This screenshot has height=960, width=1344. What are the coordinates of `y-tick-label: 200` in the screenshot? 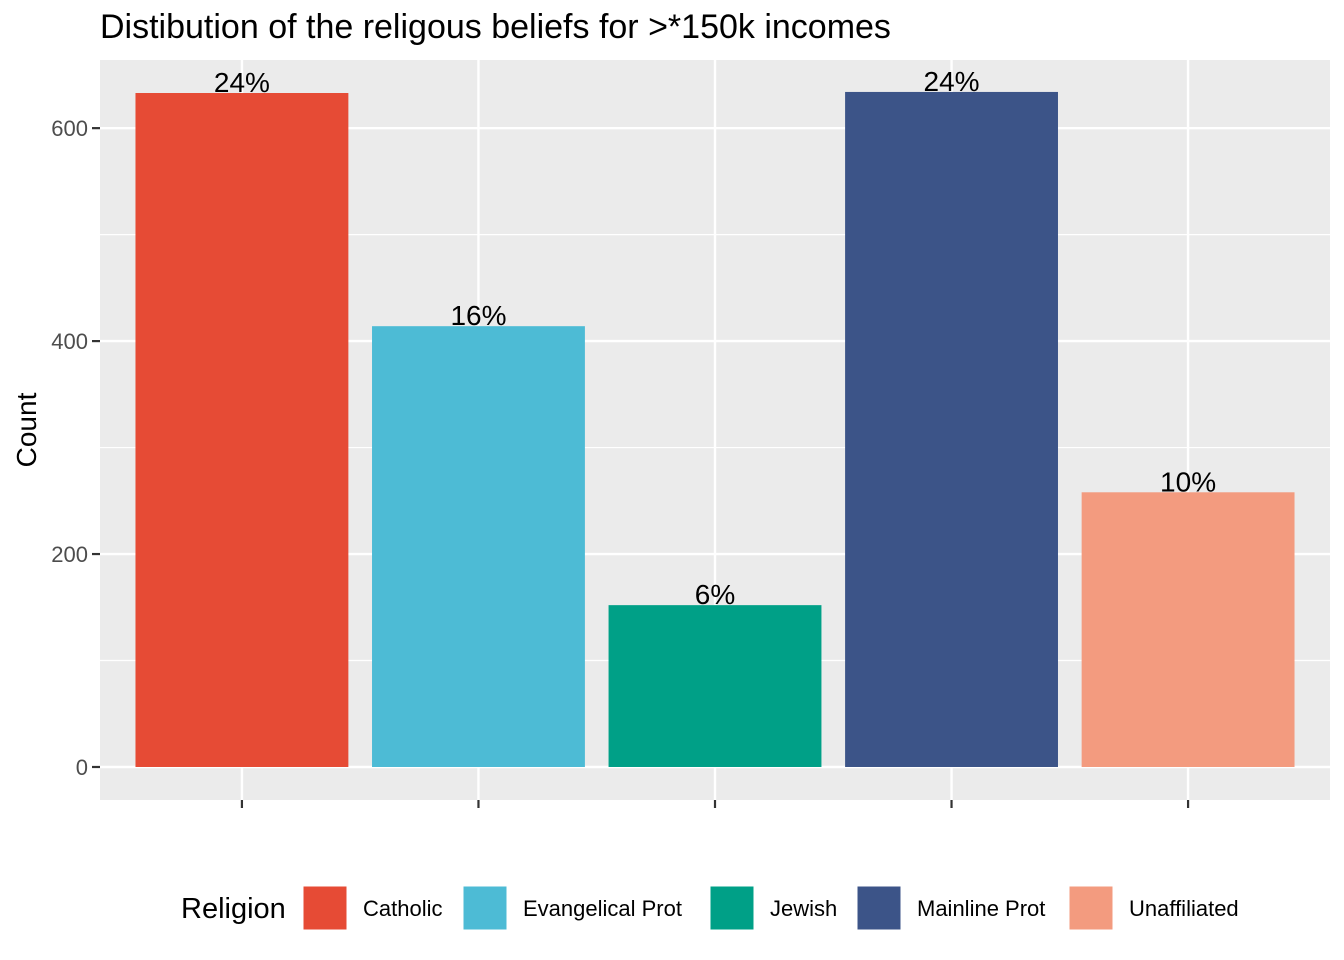 It's located at (69, 554).